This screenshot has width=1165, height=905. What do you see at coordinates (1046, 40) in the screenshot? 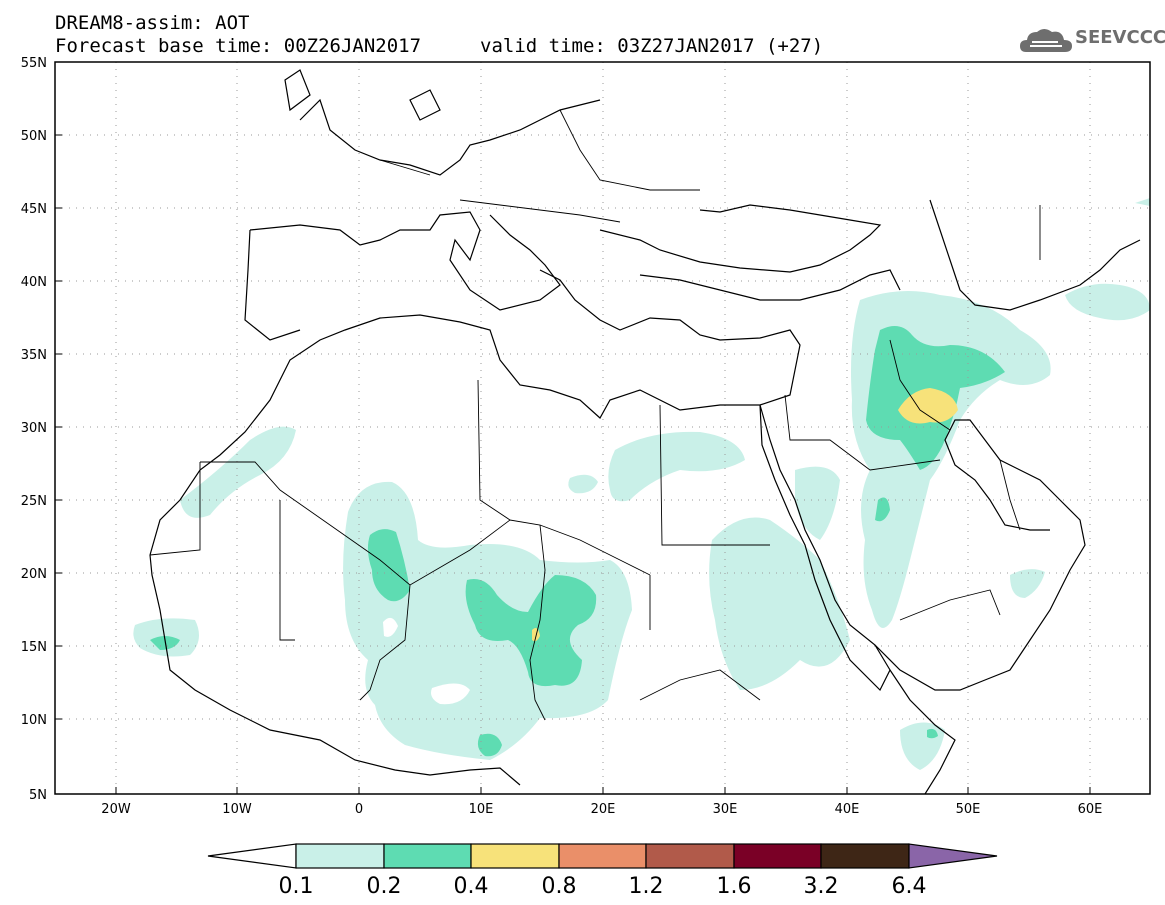
I see `cloud-icon` at bounding box center [1046, 40].